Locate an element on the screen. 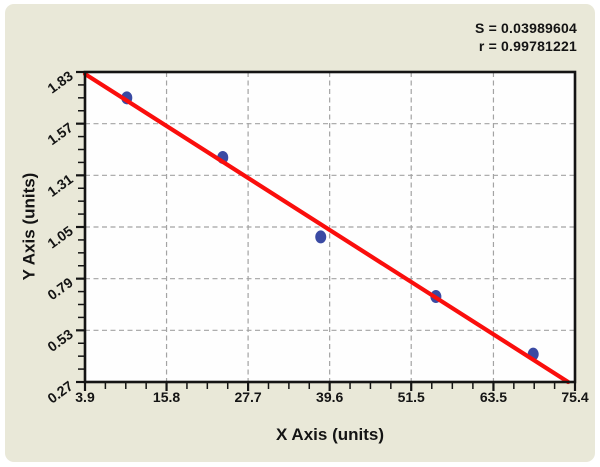 The image size is (600, 467). x-tick-label: 15.8 is located at coordinates (166, 397).